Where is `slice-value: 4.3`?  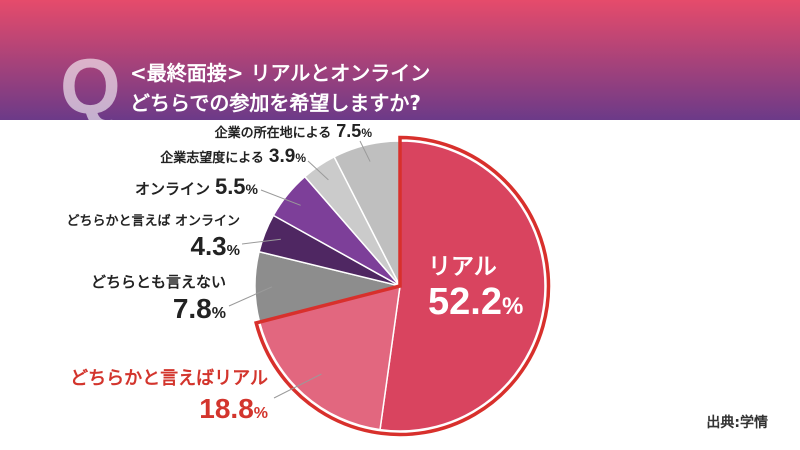
slice-value: 4.3 is located at coordinates (208, 246).